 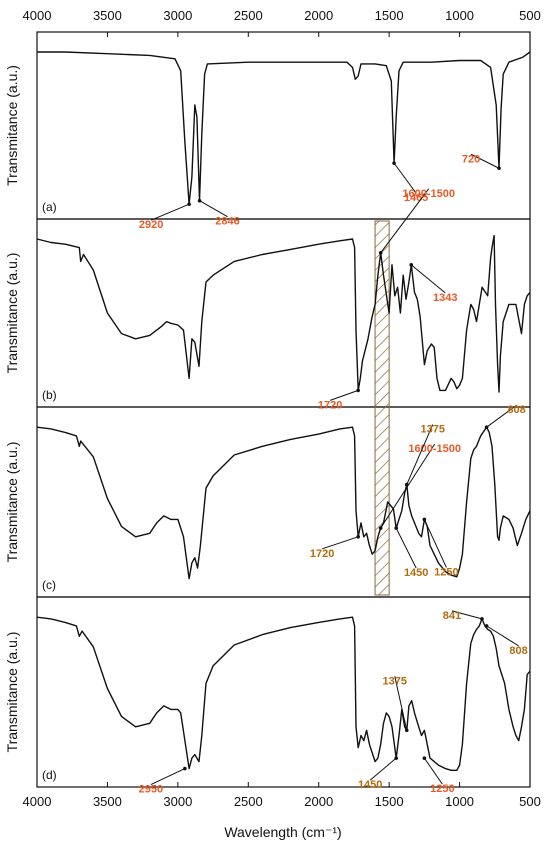 What do you see at coordinates (382, 408) in the screenshot?
I see `highlight-band` at bounding box center [382, 408].